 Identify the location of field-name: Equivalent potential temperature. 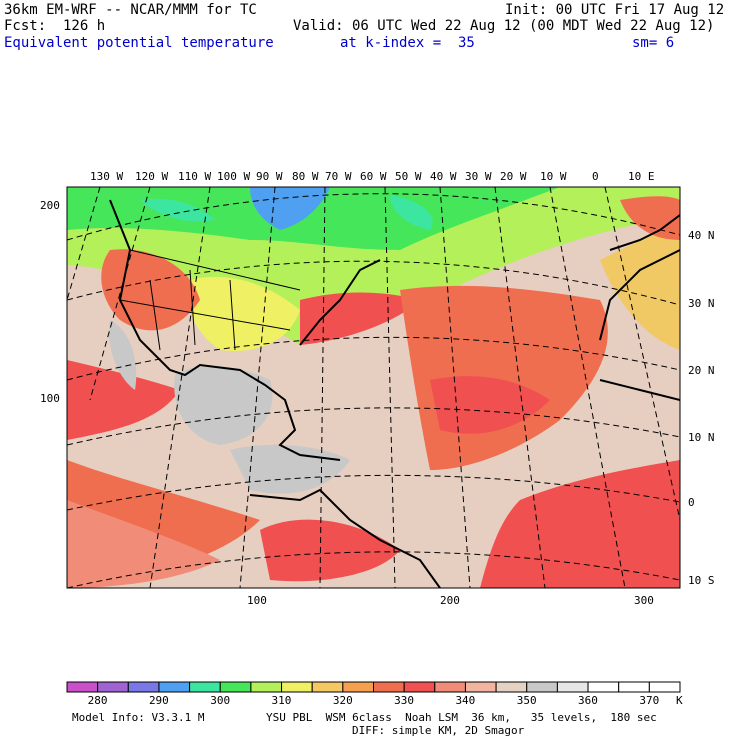
(139, 43).